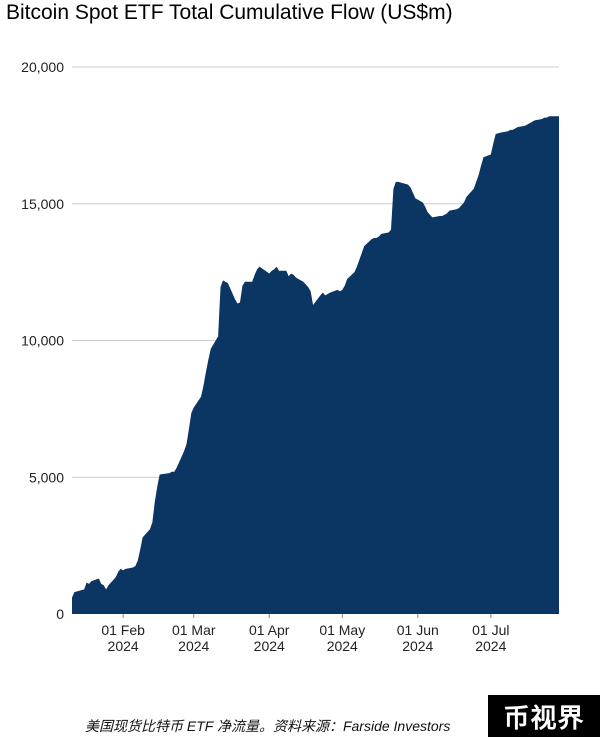 This screenshot has width=600, height=737. Describe the element at coordinates (194, 638) in the screenshot. I see `x-tick-label: 01 Mar 2024` at that location.